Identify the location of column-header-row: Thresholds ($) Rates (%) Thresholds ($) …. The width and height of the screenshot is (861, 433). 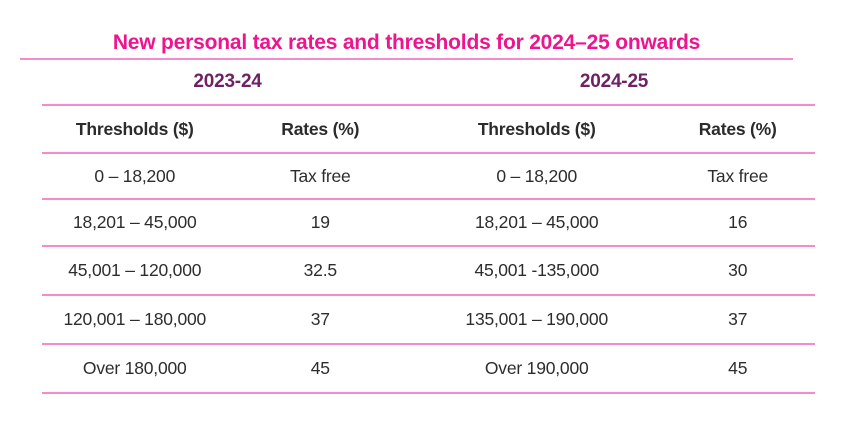
(428, 129).